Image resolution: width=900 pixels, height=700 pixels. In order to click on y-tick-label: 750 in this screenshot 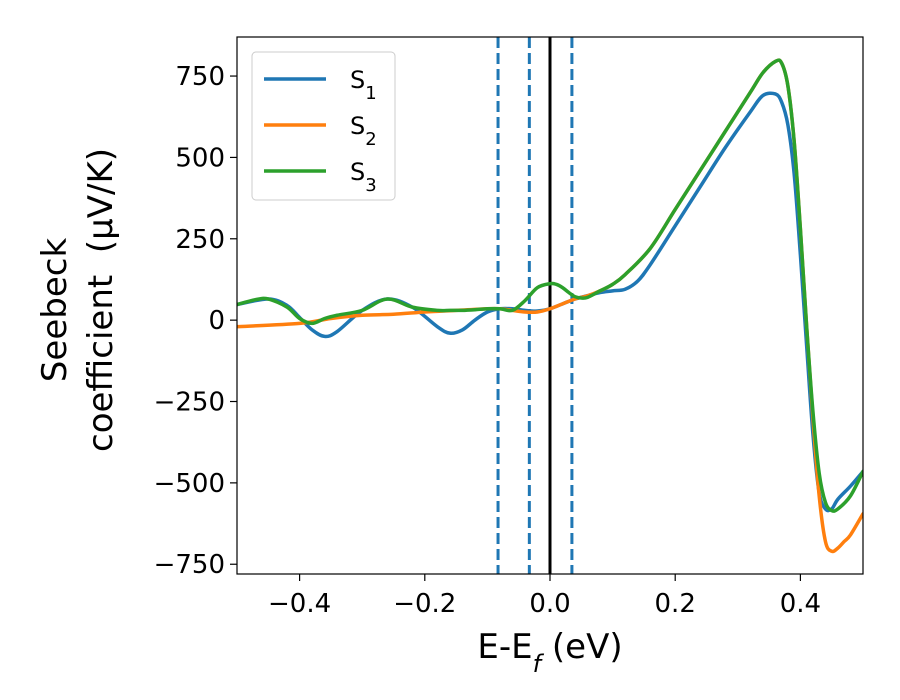, I will do `click(200, 77)`.